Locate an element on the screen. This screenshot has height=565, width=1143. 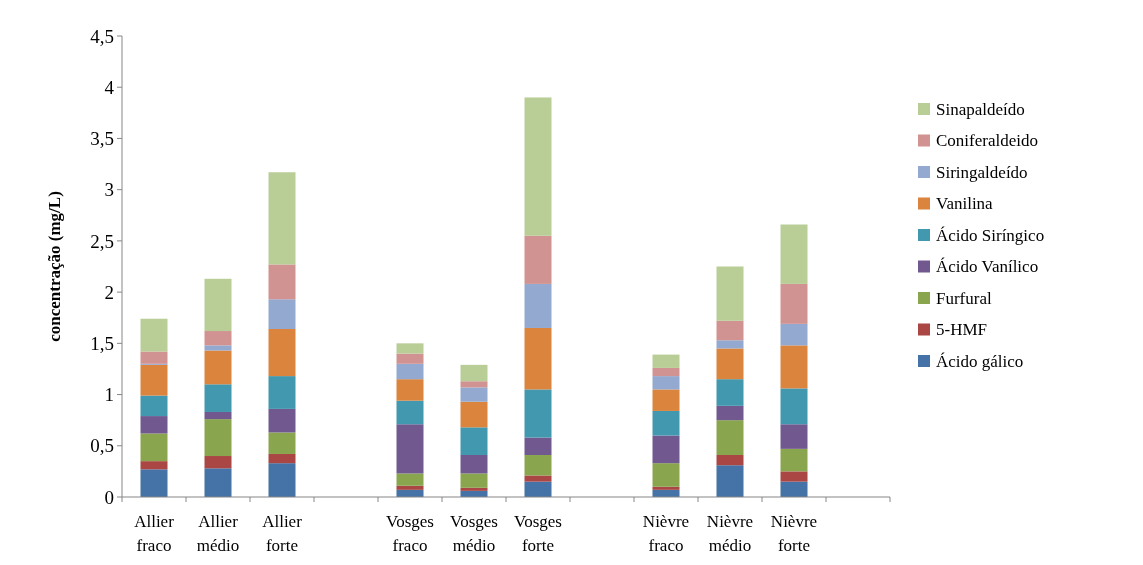
x-tick-label: Nièvre médio is located at coordinates (730, 533).